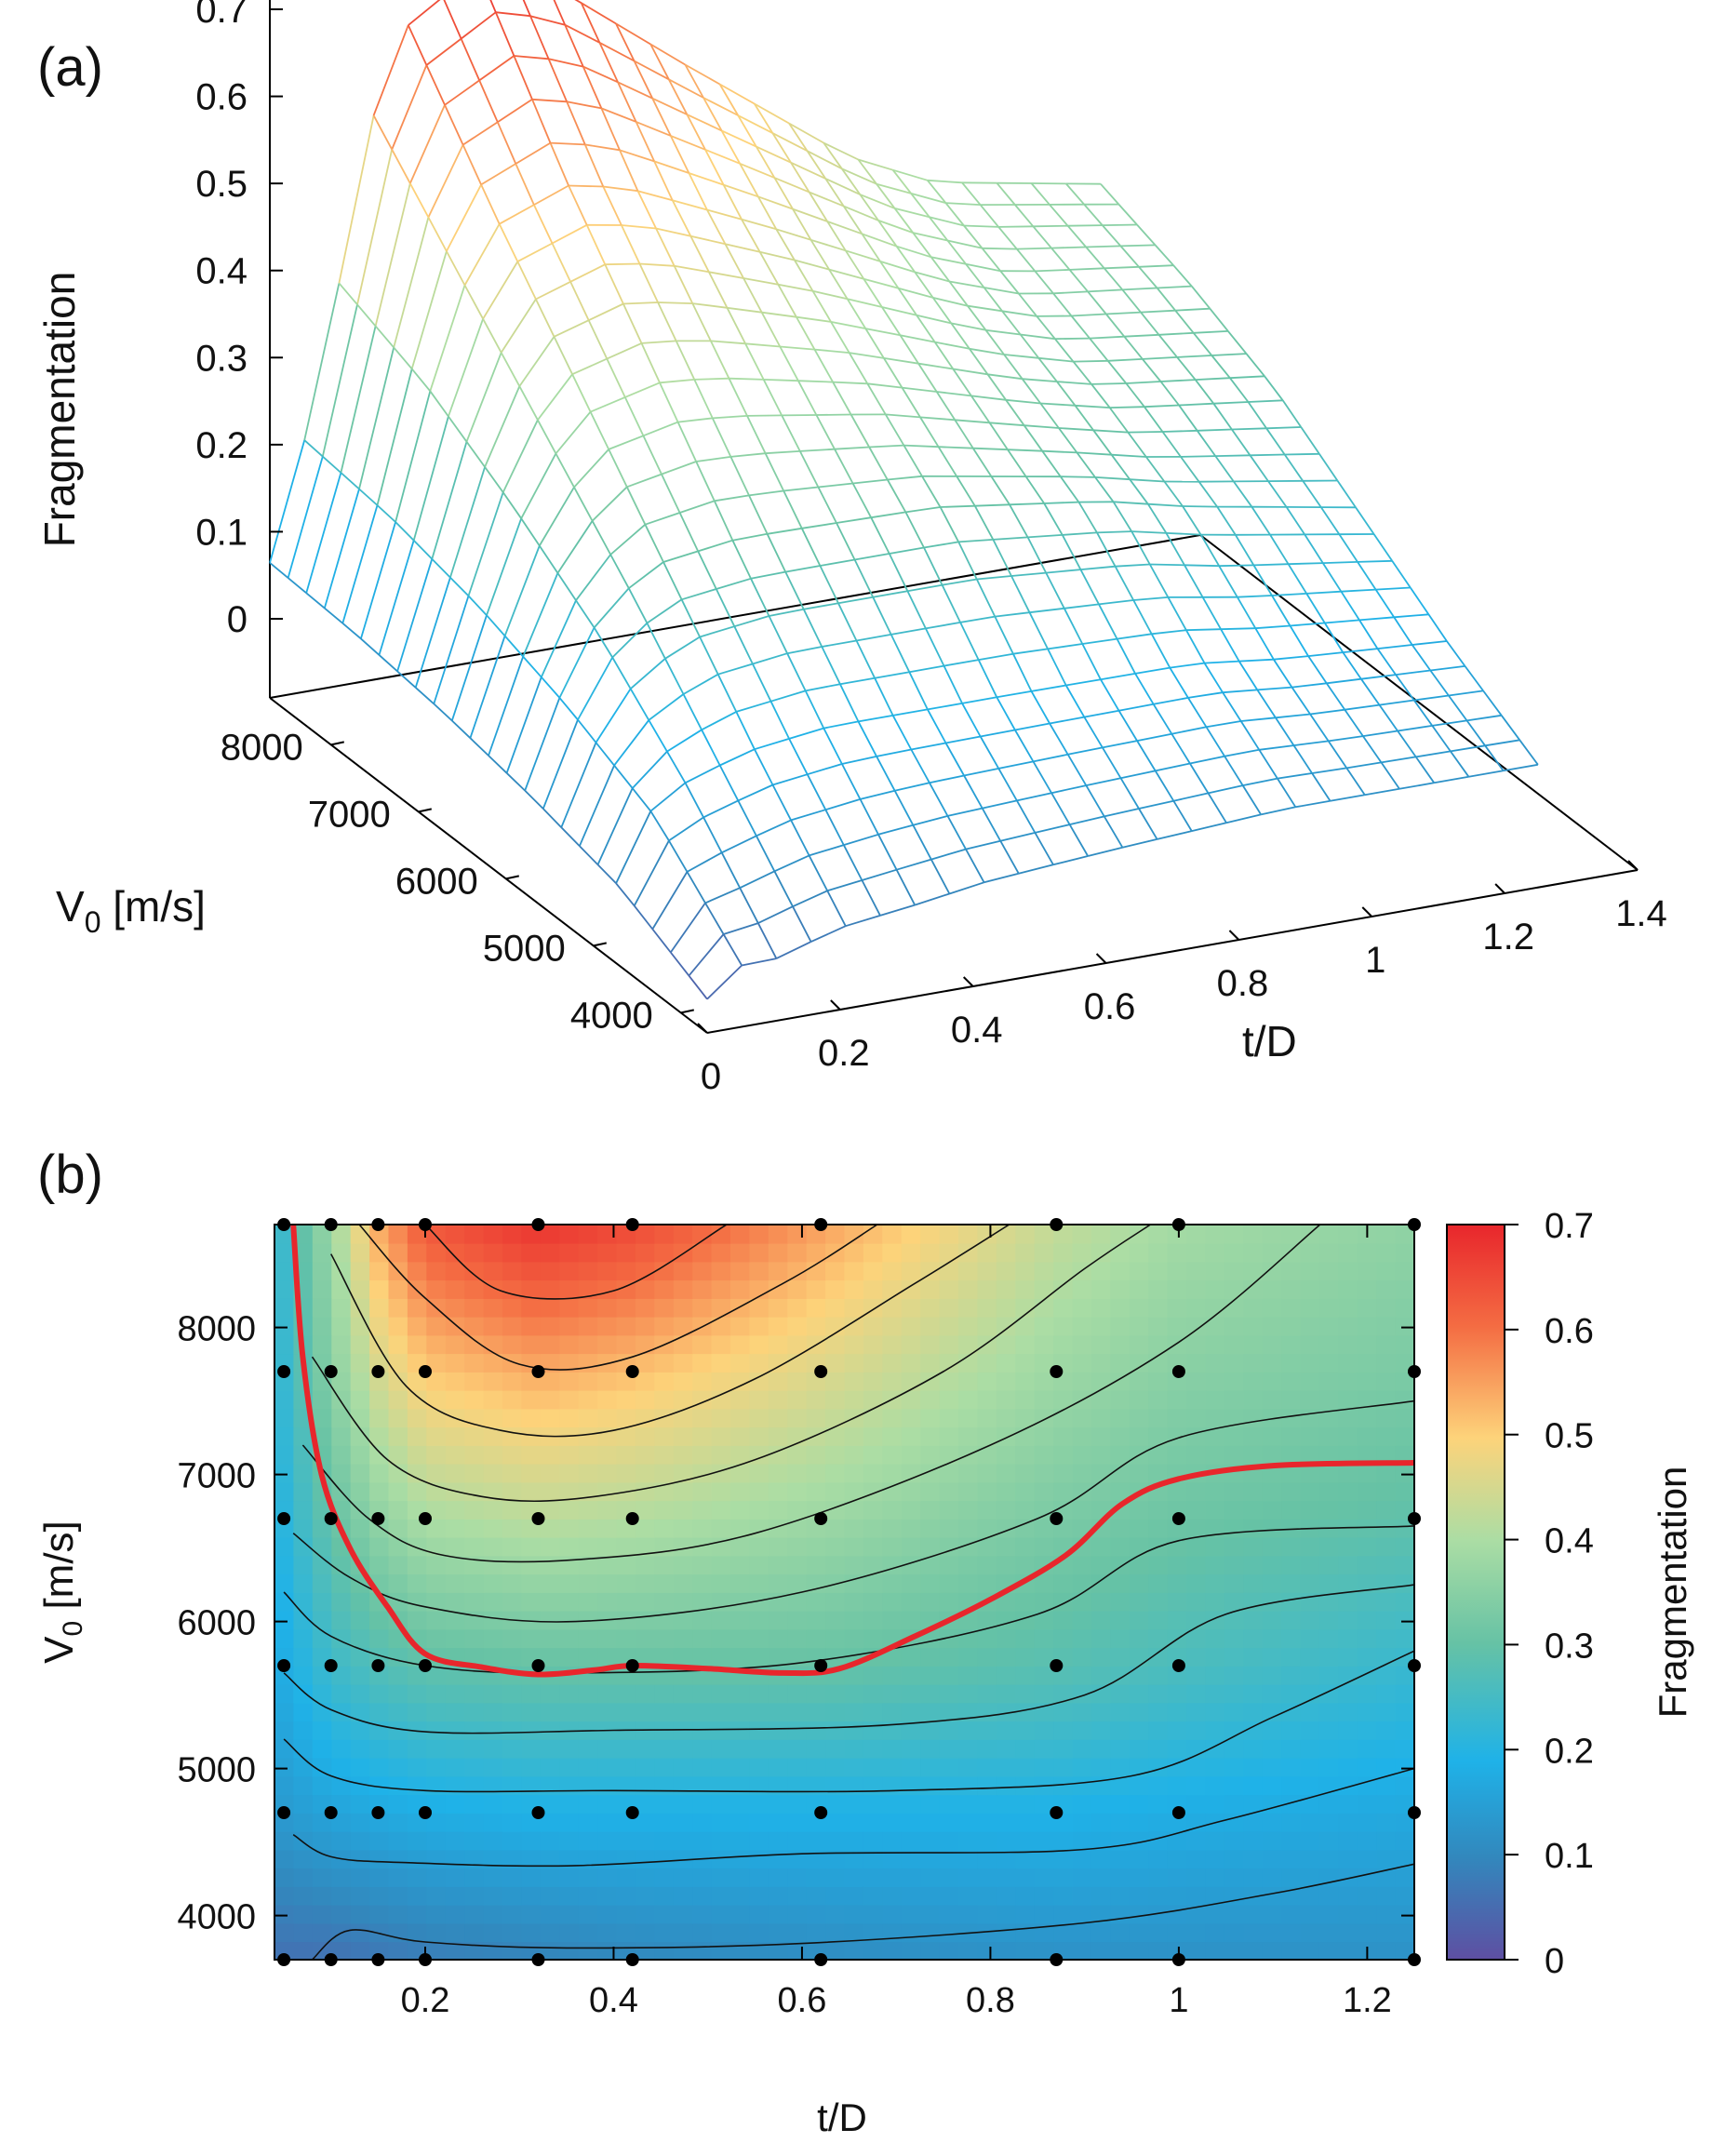 This screenshot has height=2156, width=1726. I want to click on colorbar-ticks: 00.10.20.30.40.50.60.7, so click(1549, 1594).